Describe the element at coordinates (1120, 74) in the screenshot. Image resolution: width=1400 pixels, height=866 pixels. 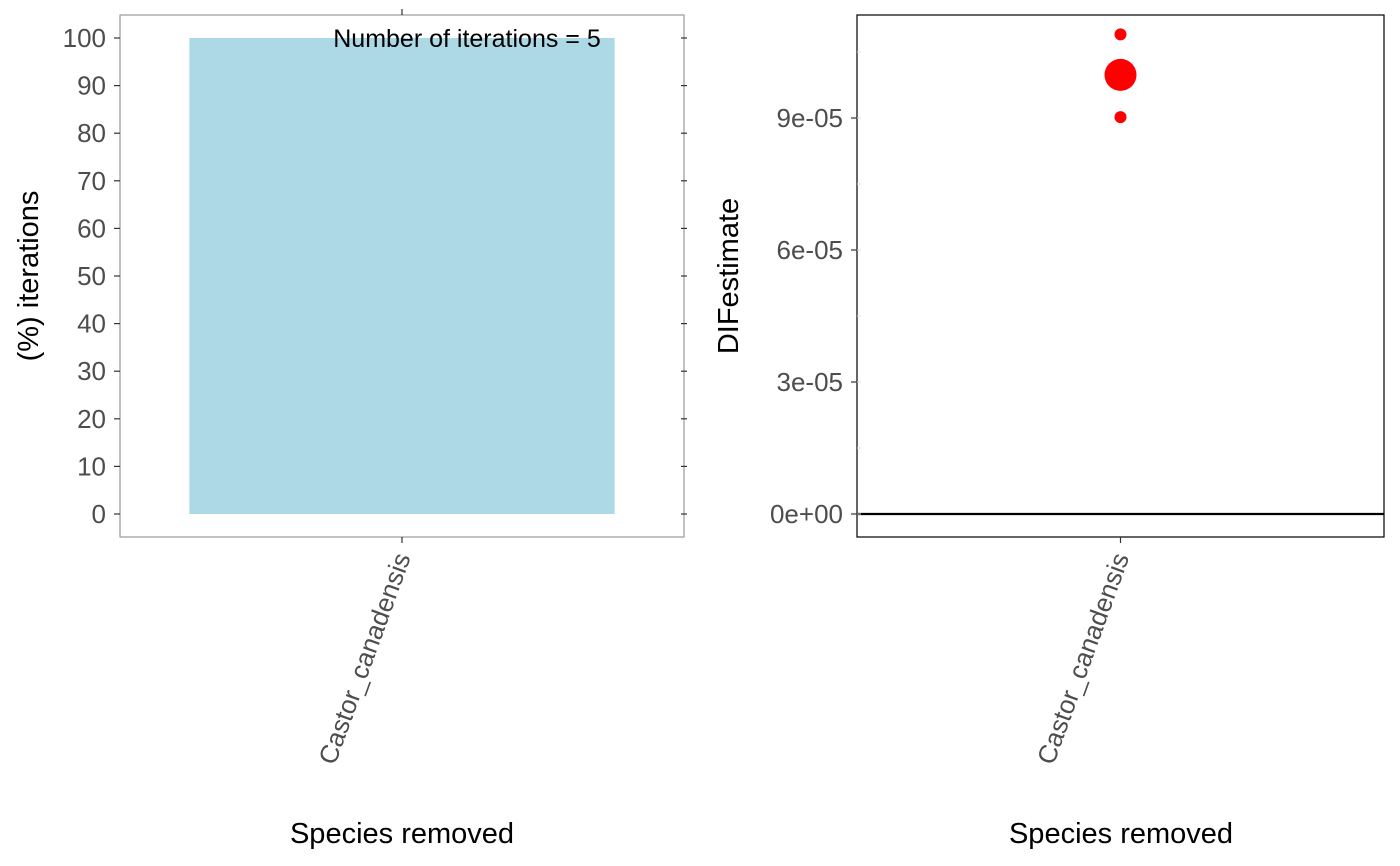
I see `mean-point` at that location.